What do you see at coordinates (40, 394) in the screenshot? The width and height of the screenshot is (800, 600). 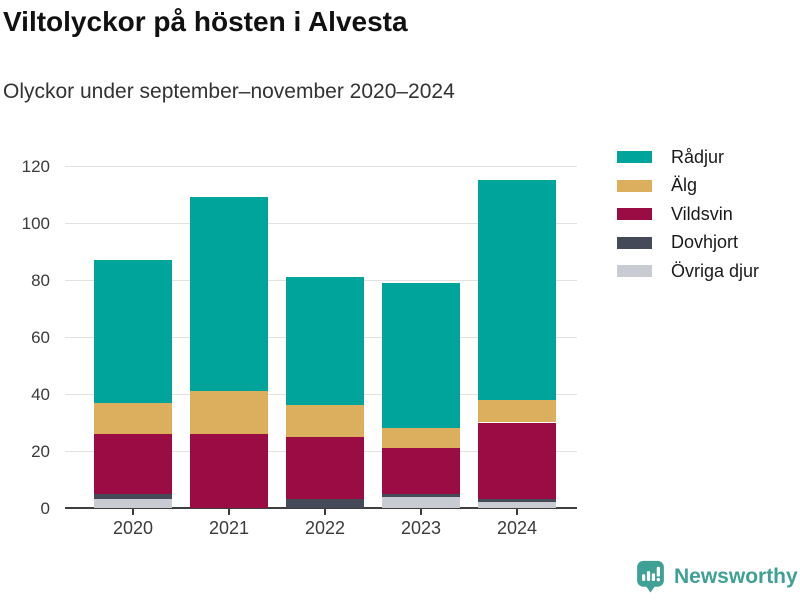 I see `y-tick-label-40: 40` at bounding box center [40, 394].